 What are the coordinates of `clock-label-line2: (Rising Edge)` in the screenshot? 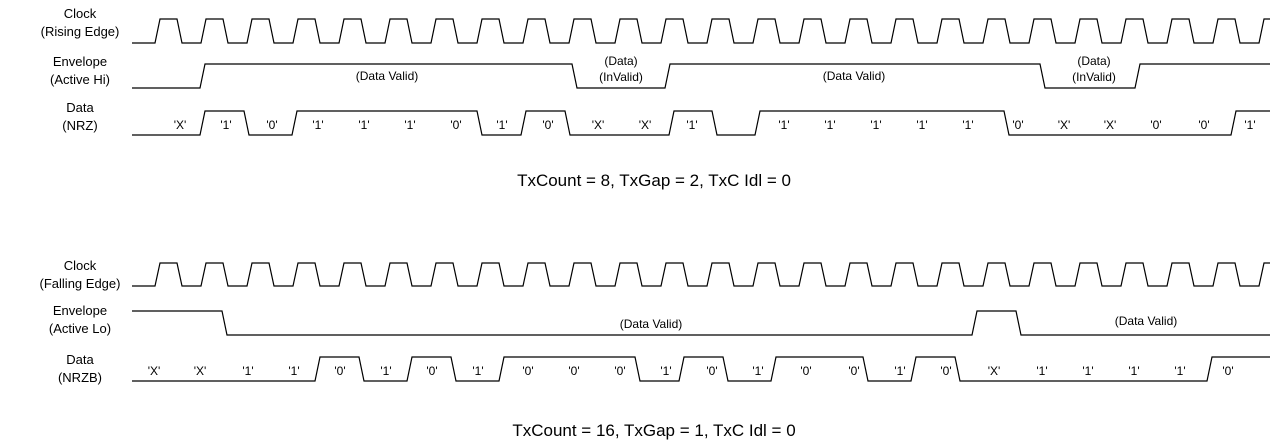 It's located at (80, 31).